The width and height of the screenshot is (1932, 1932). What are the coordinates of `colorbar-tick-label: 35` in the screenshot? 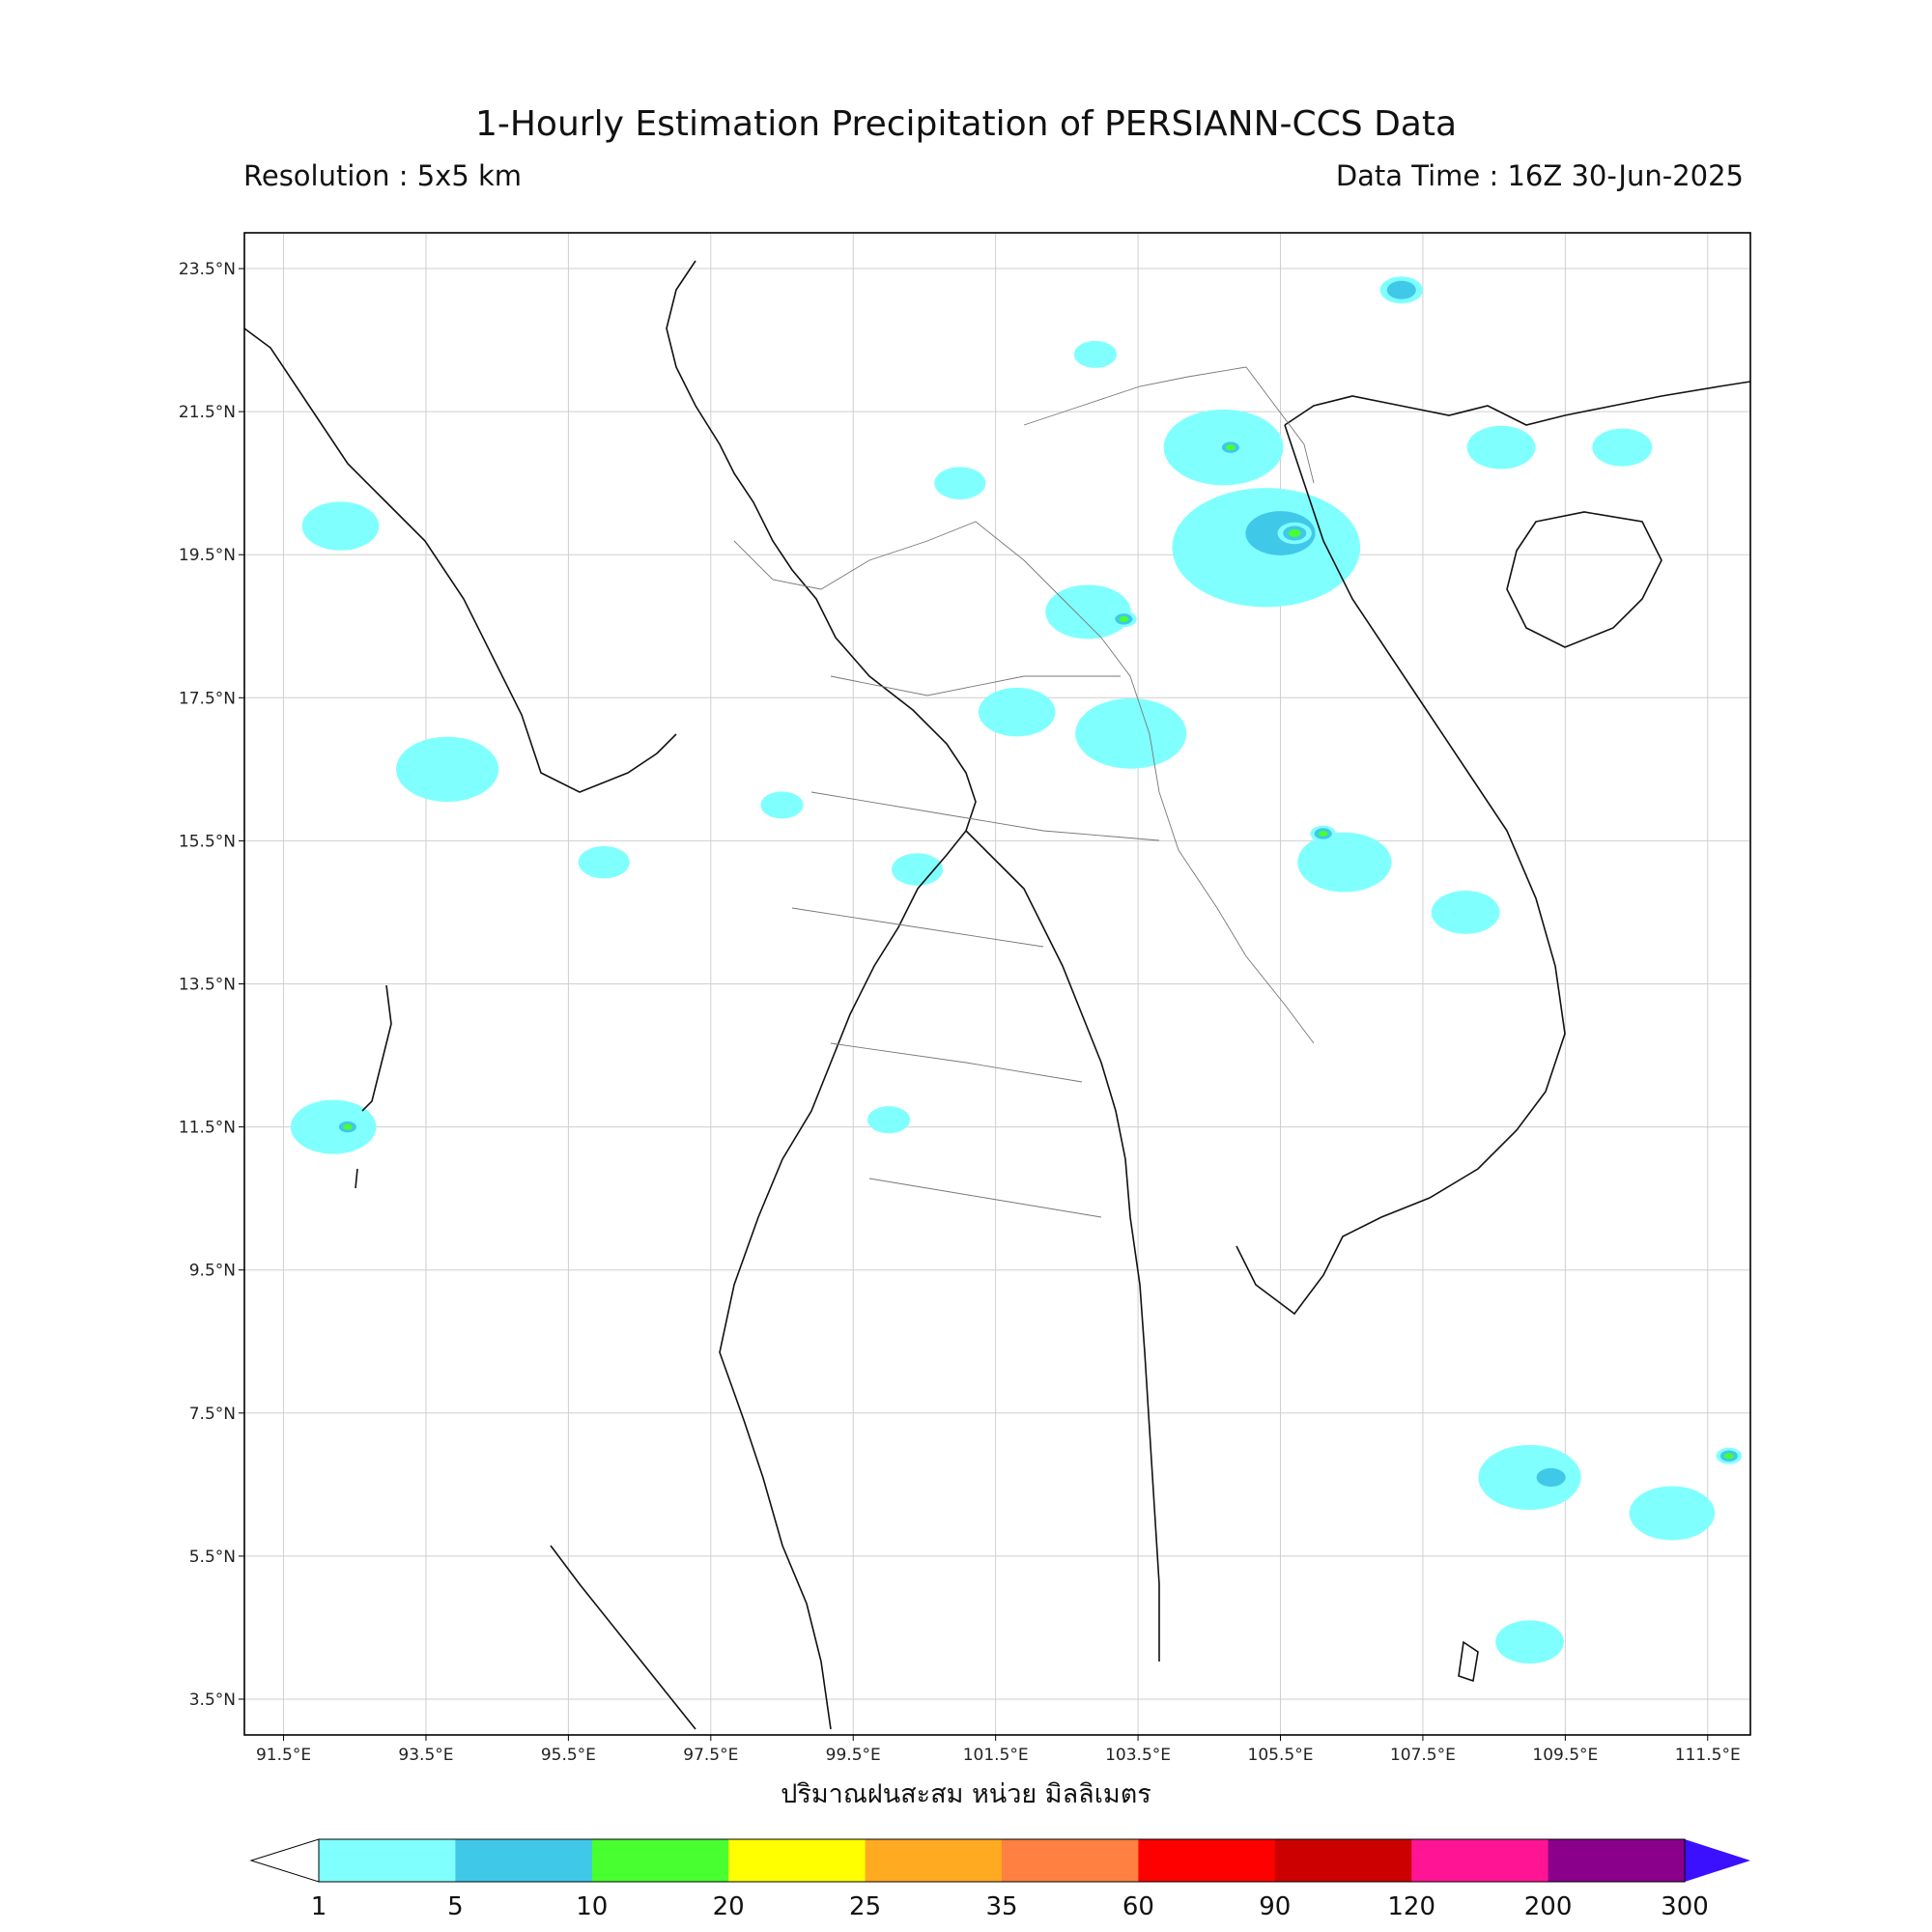 It's located at (1001, 1906).